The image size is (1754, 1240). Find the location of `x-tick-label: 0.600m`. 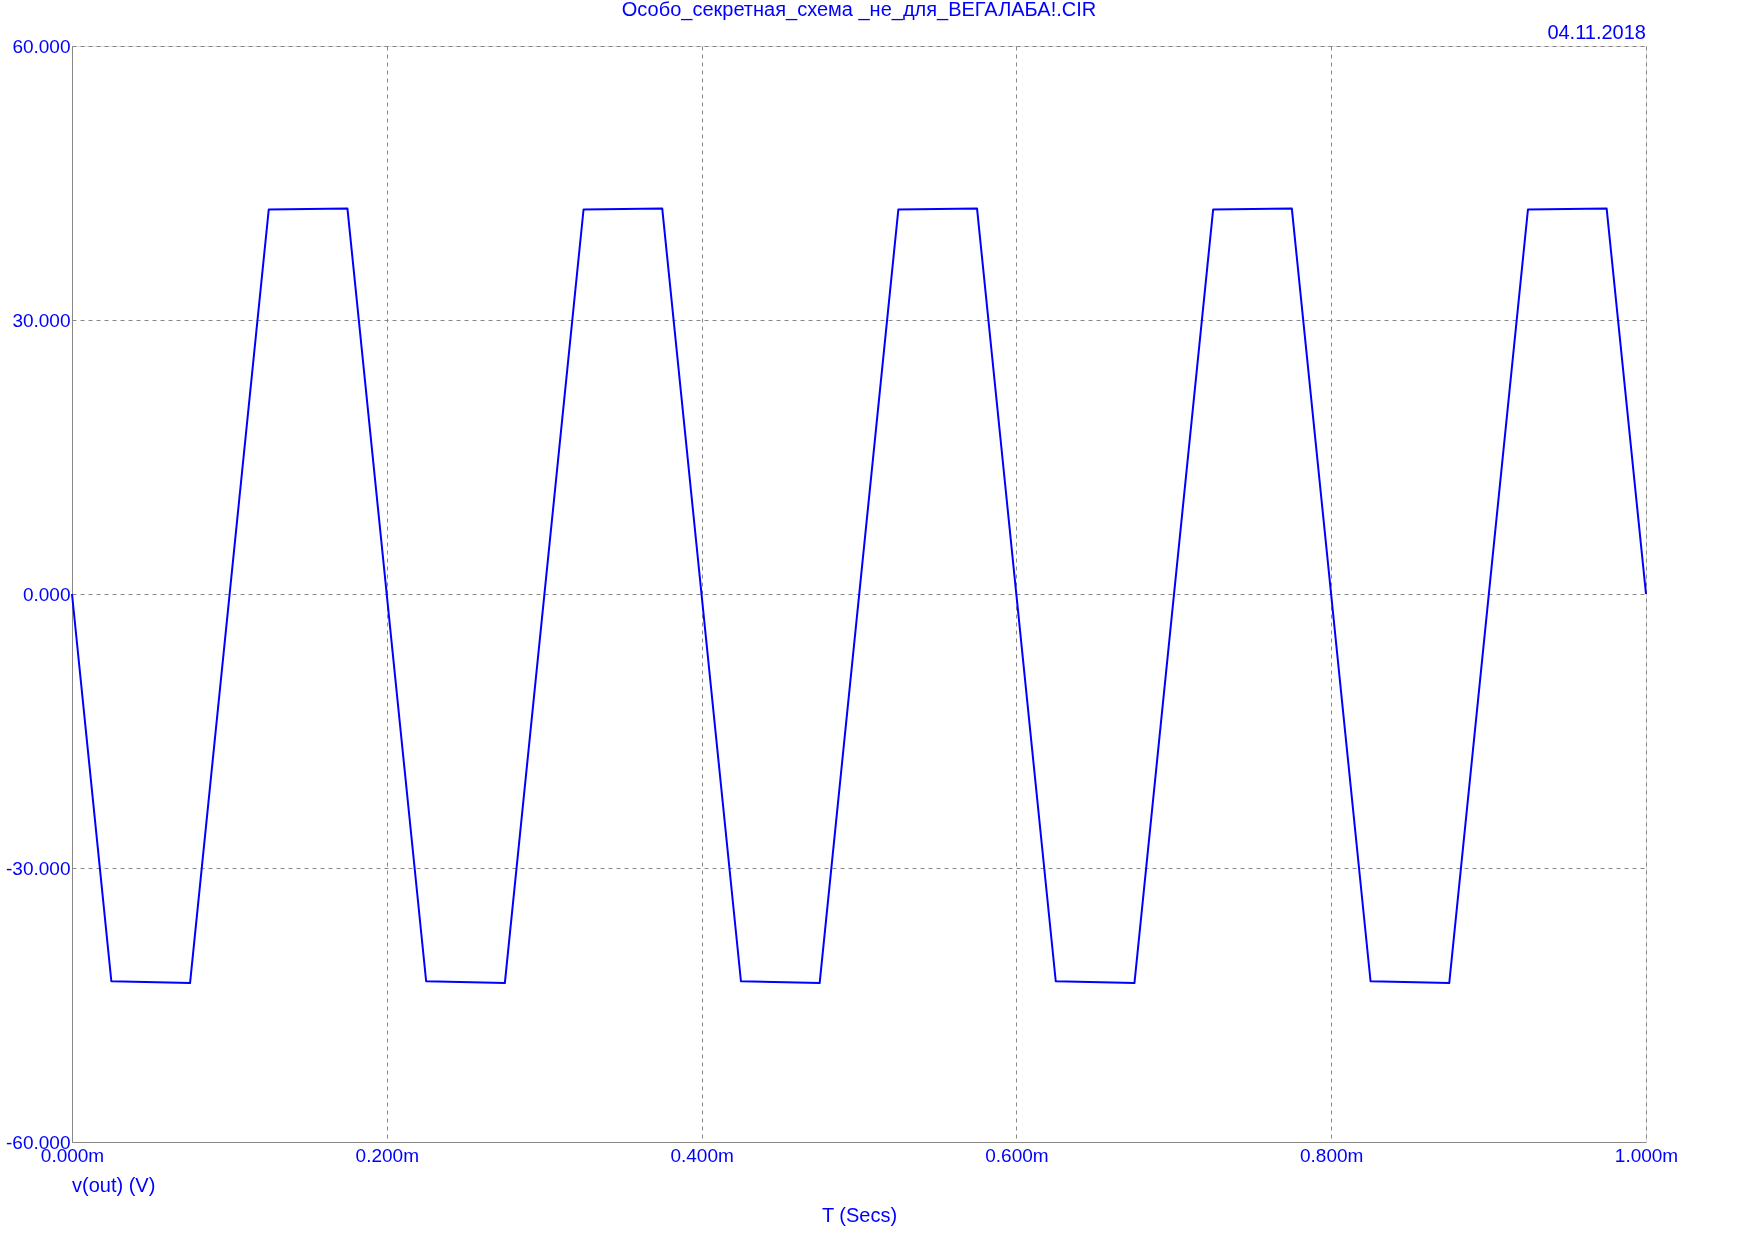

x-tick-label: 0.600m is located at coordinates (1017, 1155).